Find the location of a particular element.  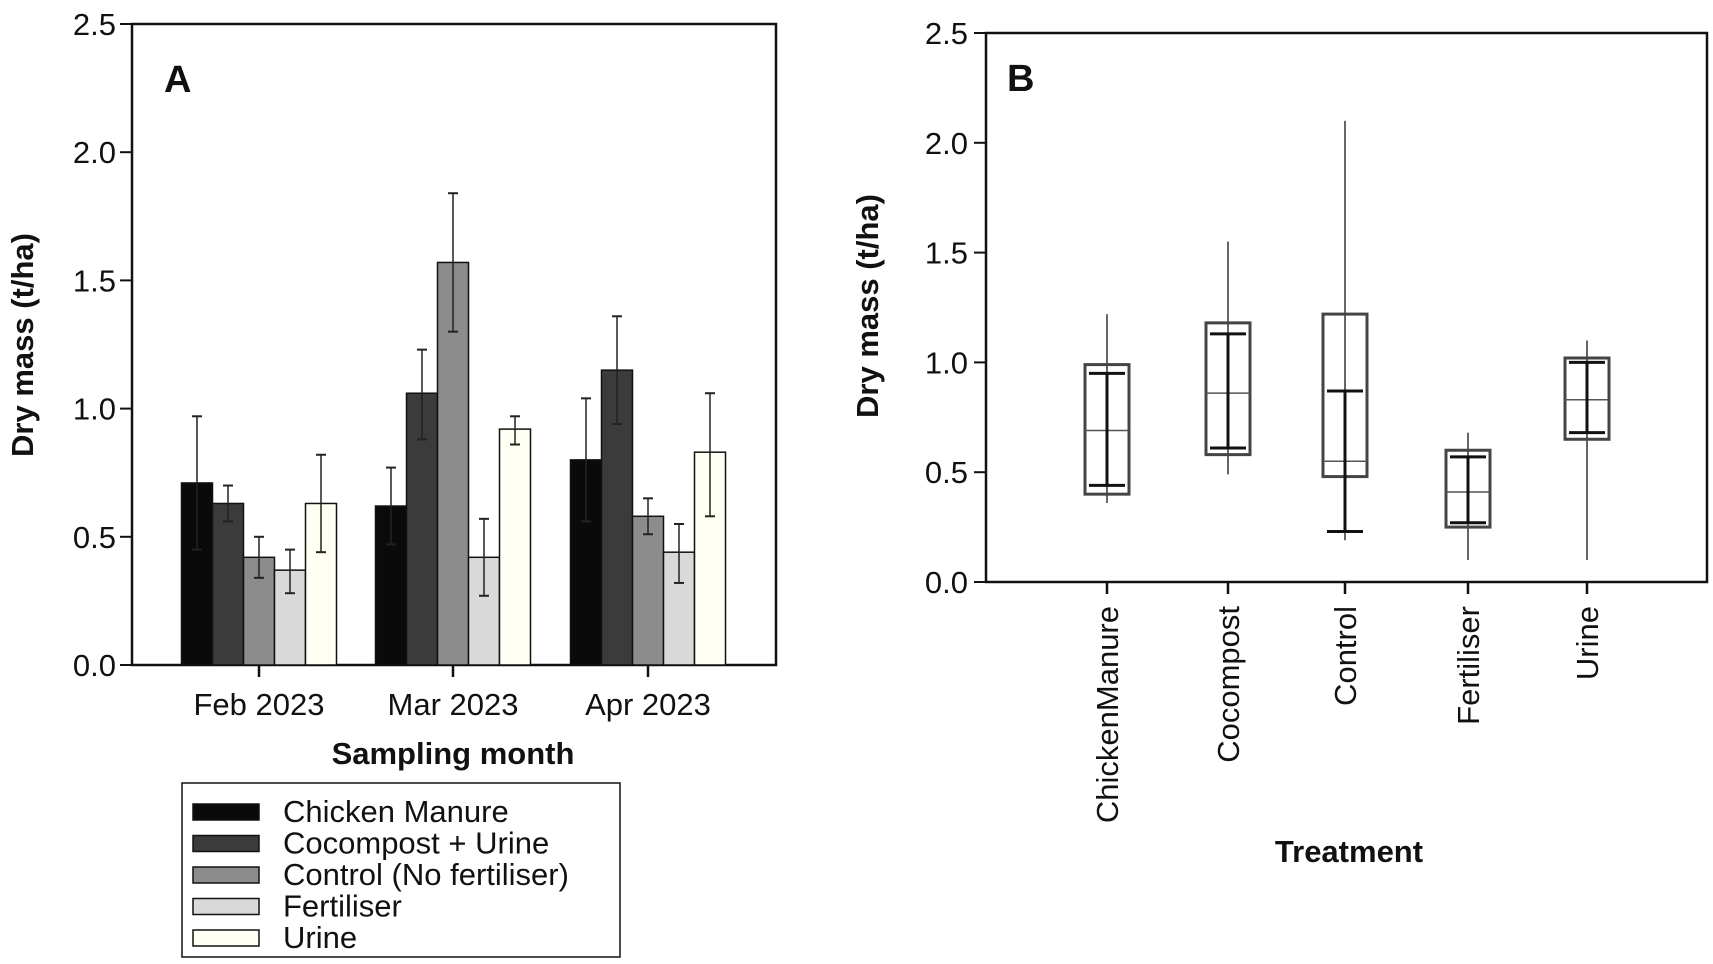

x-tick-label: Urine is located at coordinates (1587, 643).